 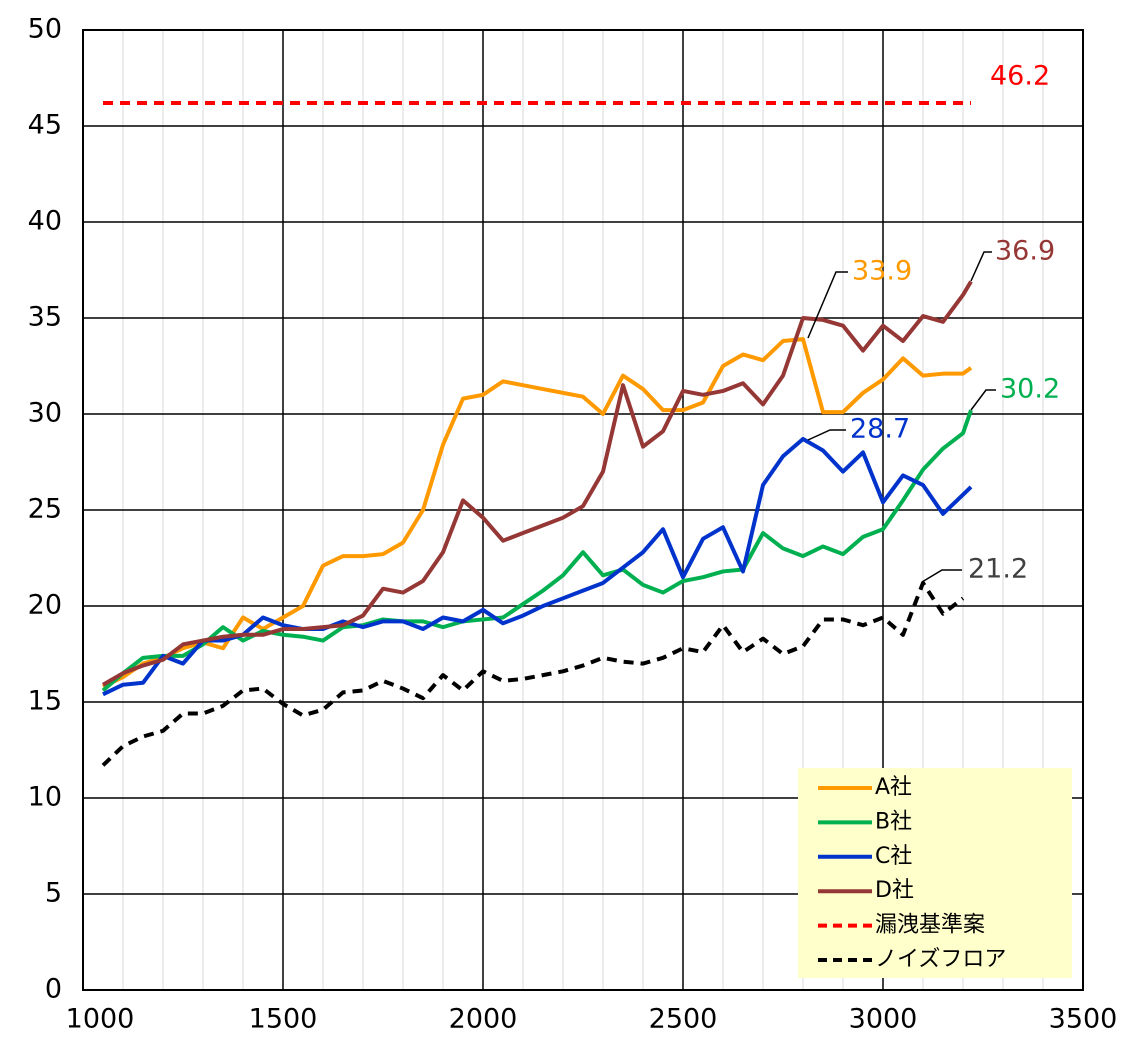 What do you see at coordinates (893, 856) in the screenshot?
I see `legend-label: C社` at bounding box center [893, 856].